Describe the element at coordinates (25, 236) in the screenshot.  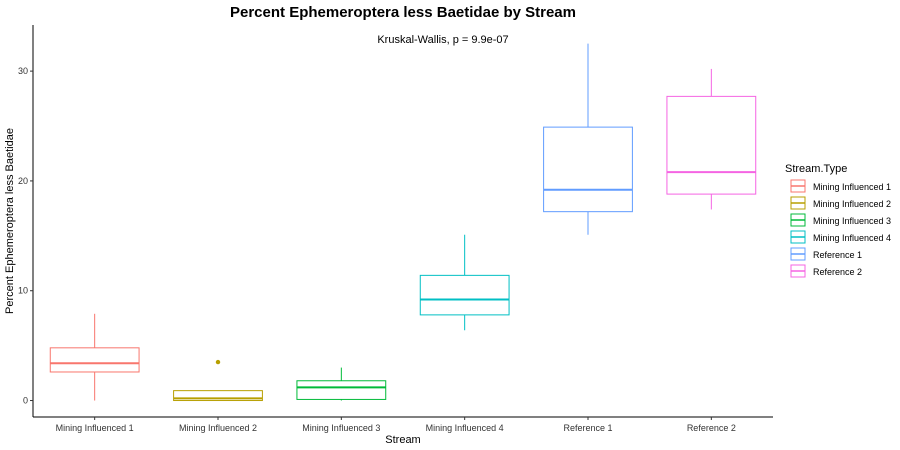
I see `y-axis-ticks: 0 10 20 30` at that location.